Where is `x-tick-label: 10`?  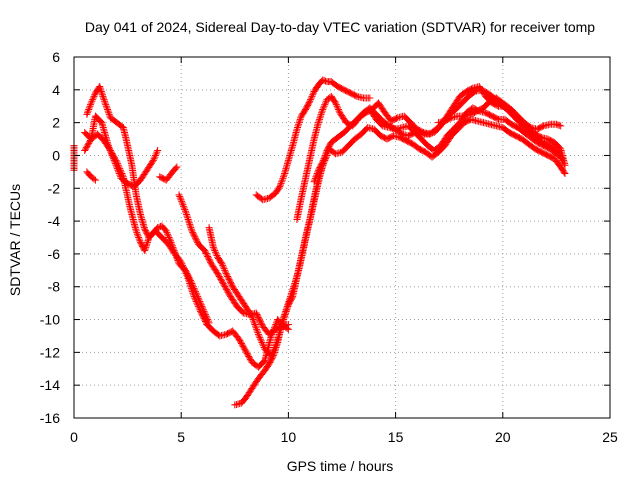 x-tick-label: 10 is located at coordinates (289, 437).